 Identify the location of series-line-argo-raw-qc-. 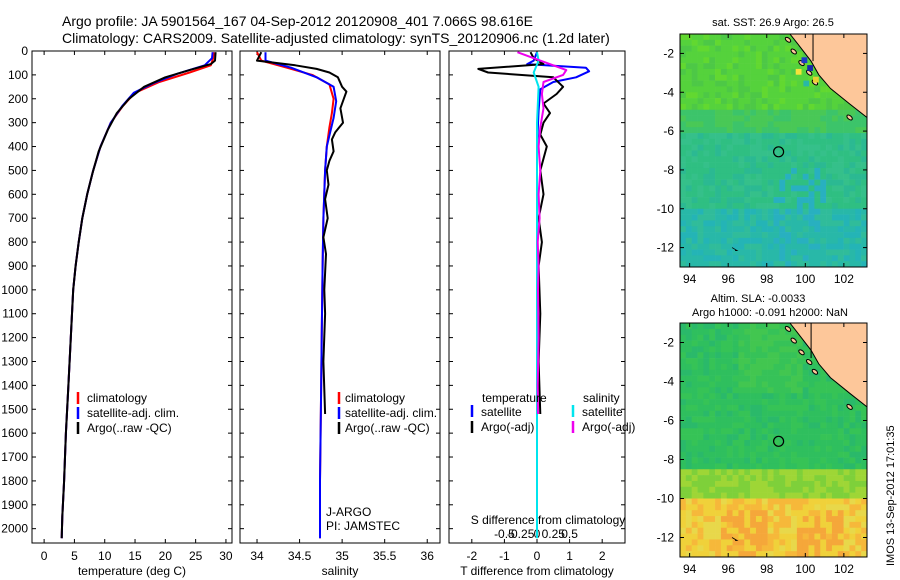
(138, 295).